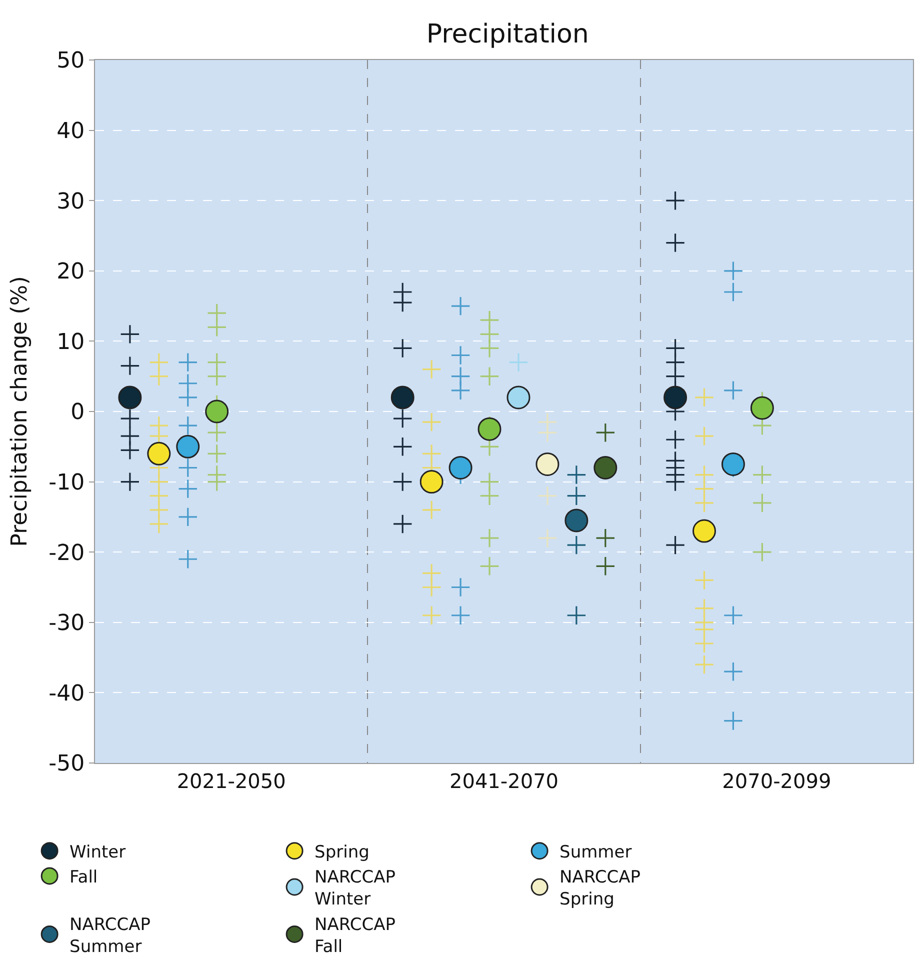  Describe the element at coordinates (66, 693) in the screenshot. I see `y-tick-label: -40` at that location.